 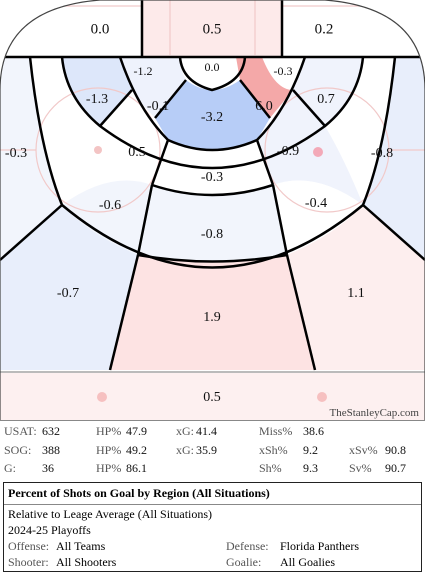 I want to click on label-high-slot: 1.9, so click(x=212, y=317).